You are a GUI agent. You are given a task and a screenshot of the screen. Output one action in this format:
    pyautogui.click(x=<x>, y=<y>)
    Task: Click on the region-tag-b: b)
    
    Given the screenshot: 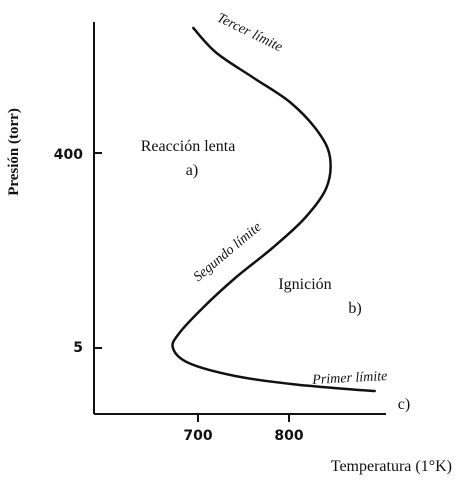 What is the action you would take?
    pyautogui.click(x=354, y=308)
    